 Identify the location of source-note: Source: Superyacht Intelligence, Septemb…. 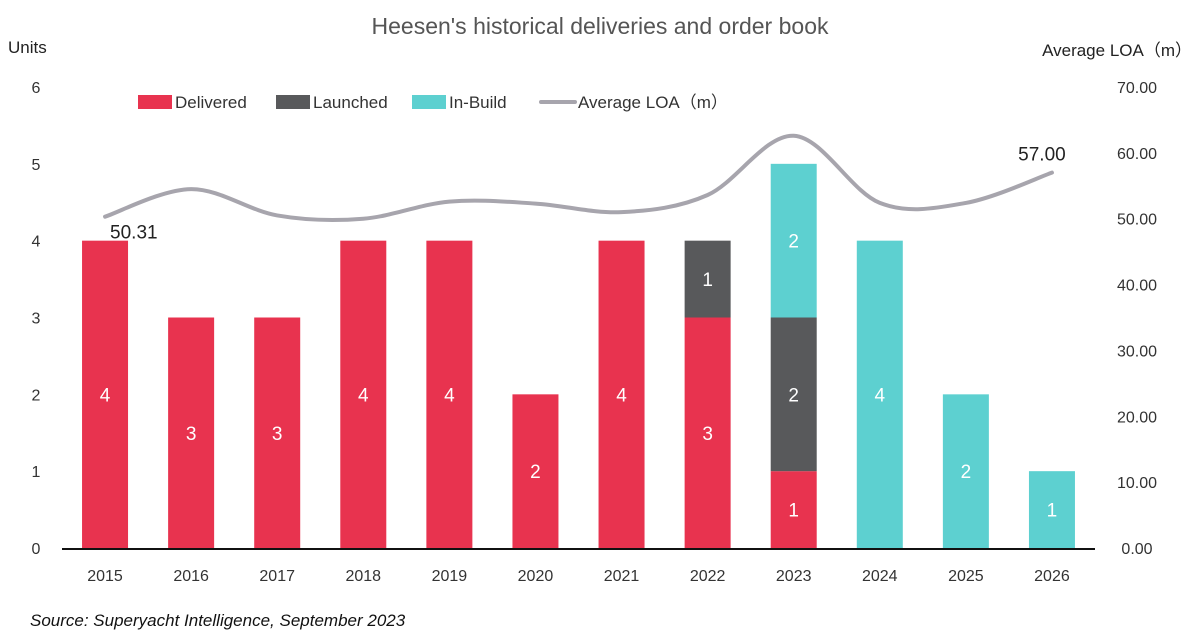
(218, 620).